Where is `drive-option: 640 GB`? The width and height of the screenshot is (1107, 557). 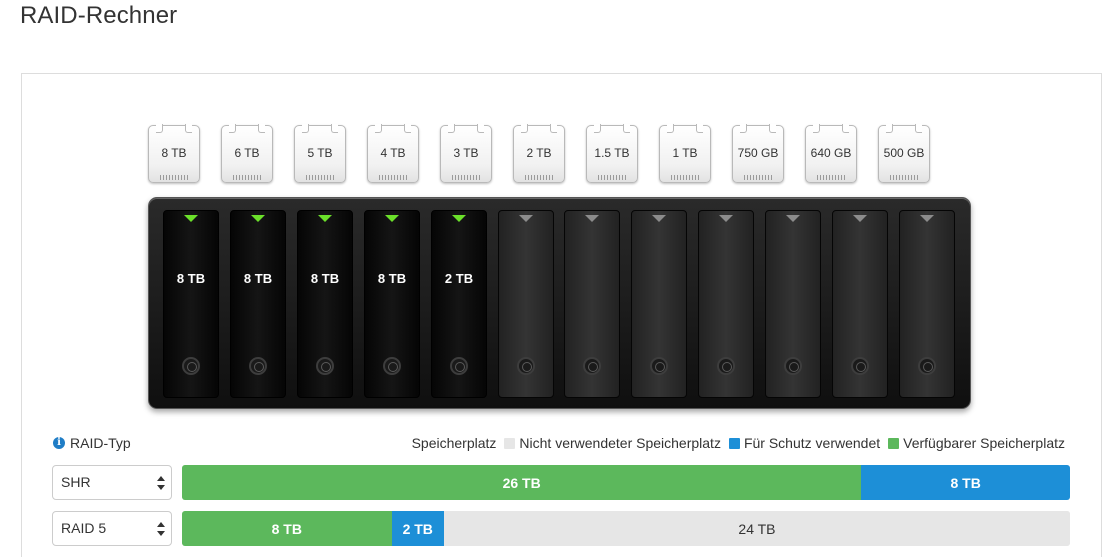
drive-option: 640 GB is located at coordinates (831, 154).